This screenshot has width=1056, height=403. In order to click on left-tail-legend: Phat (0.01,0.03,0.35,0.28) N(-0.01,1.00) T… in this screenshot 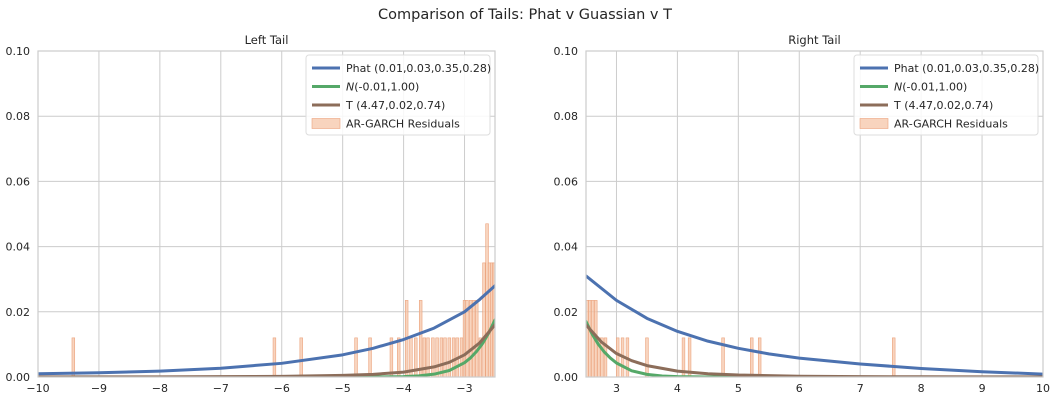, I will do `click(398, 95)`.